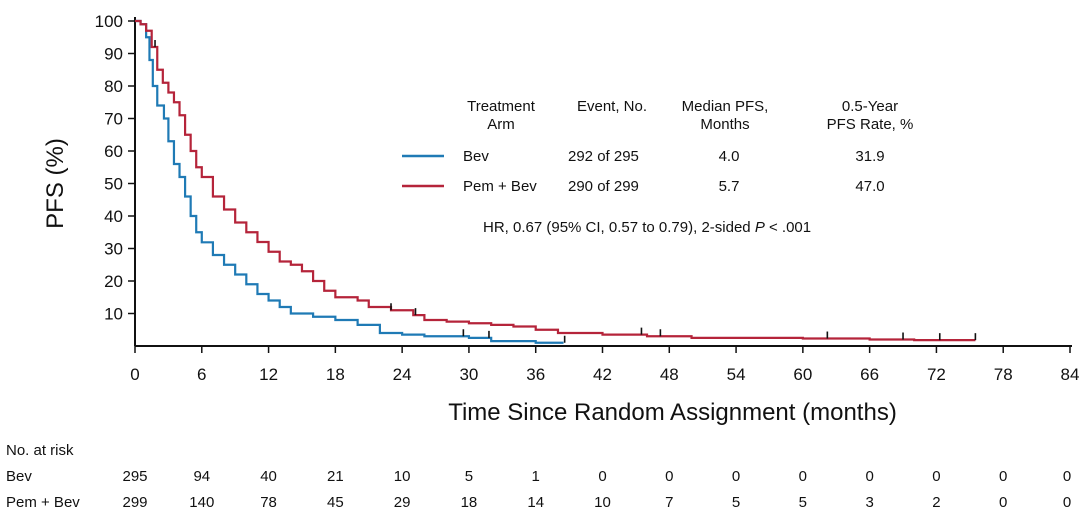 This screenshot has width=1080, height=515. What do you see at coordinates (736, 374) in the screenshot?
I see `x-tick-label: 54` at bounding box center [736, 374].